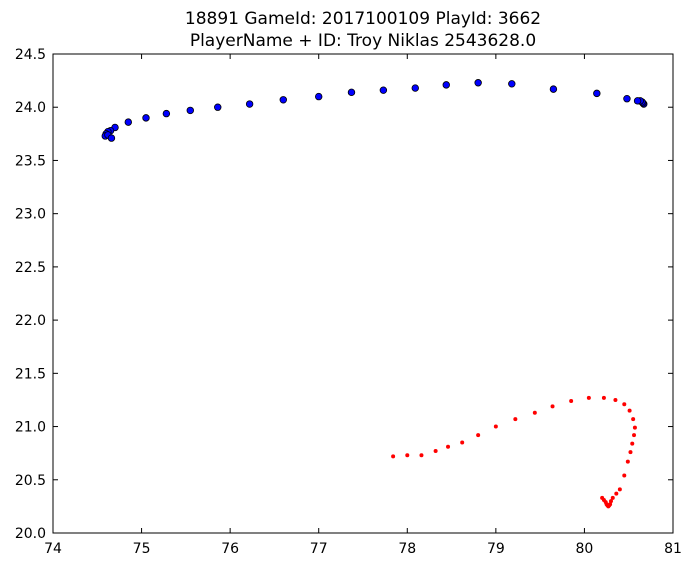  I want to click on x-tick-label: 75, so click(142, 549).